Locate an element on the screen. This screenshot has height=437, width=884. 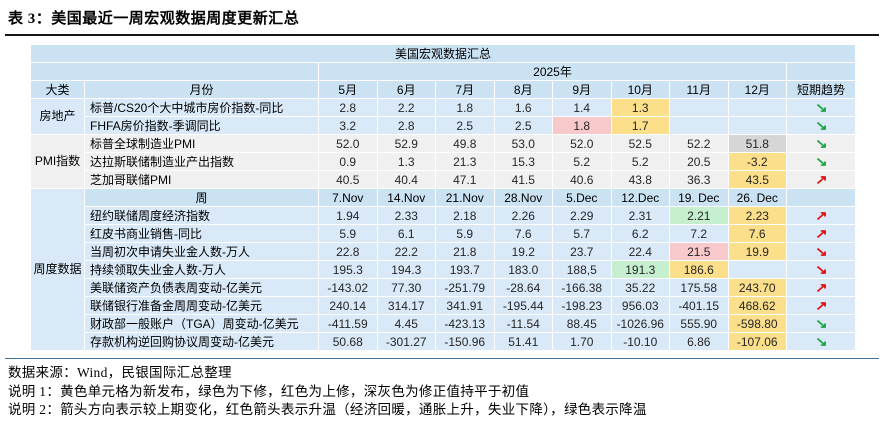
value-cell: 555.90 is located at coordinates (699, 323).